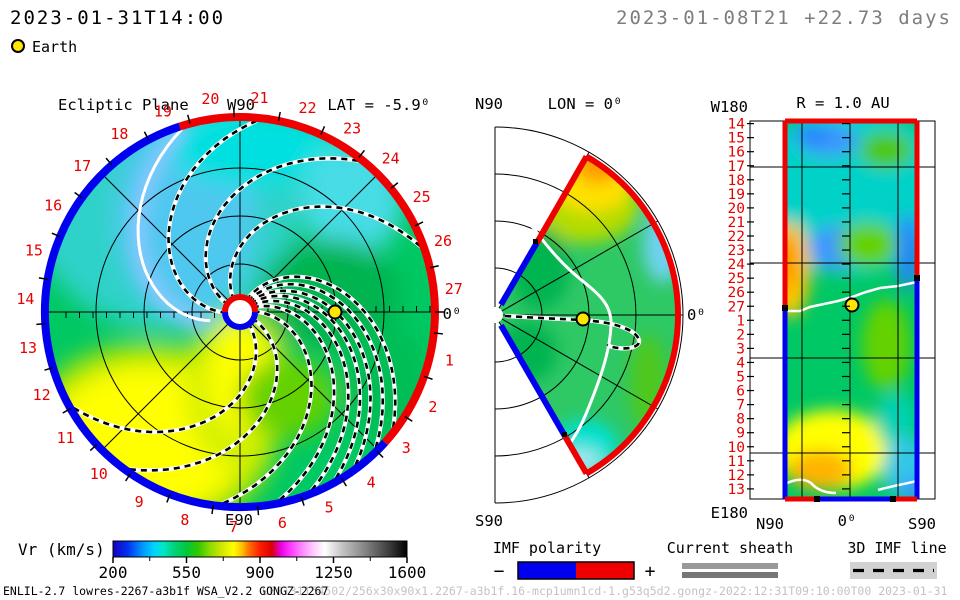 Image resolution: width=960 pixels, height=600 pixels. Describe the element at coordinates (736, 490) in the screenshot. I see `map-day-label: 13` at that location.